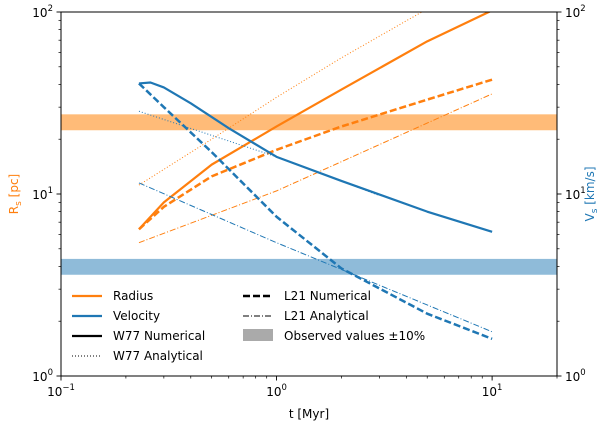 This screenshot has width=604, height=426. What do you see at coordinates (575, 376) in the screenshot?
I see `y-right-tick-label: 10⁰` at bounding box center [575, 376].